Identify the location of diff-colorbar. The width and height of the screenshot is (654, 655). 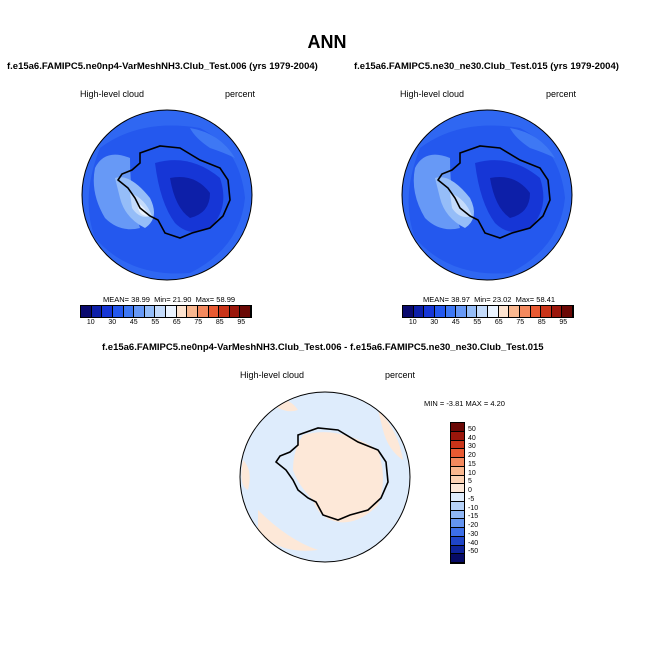
(457, 493).